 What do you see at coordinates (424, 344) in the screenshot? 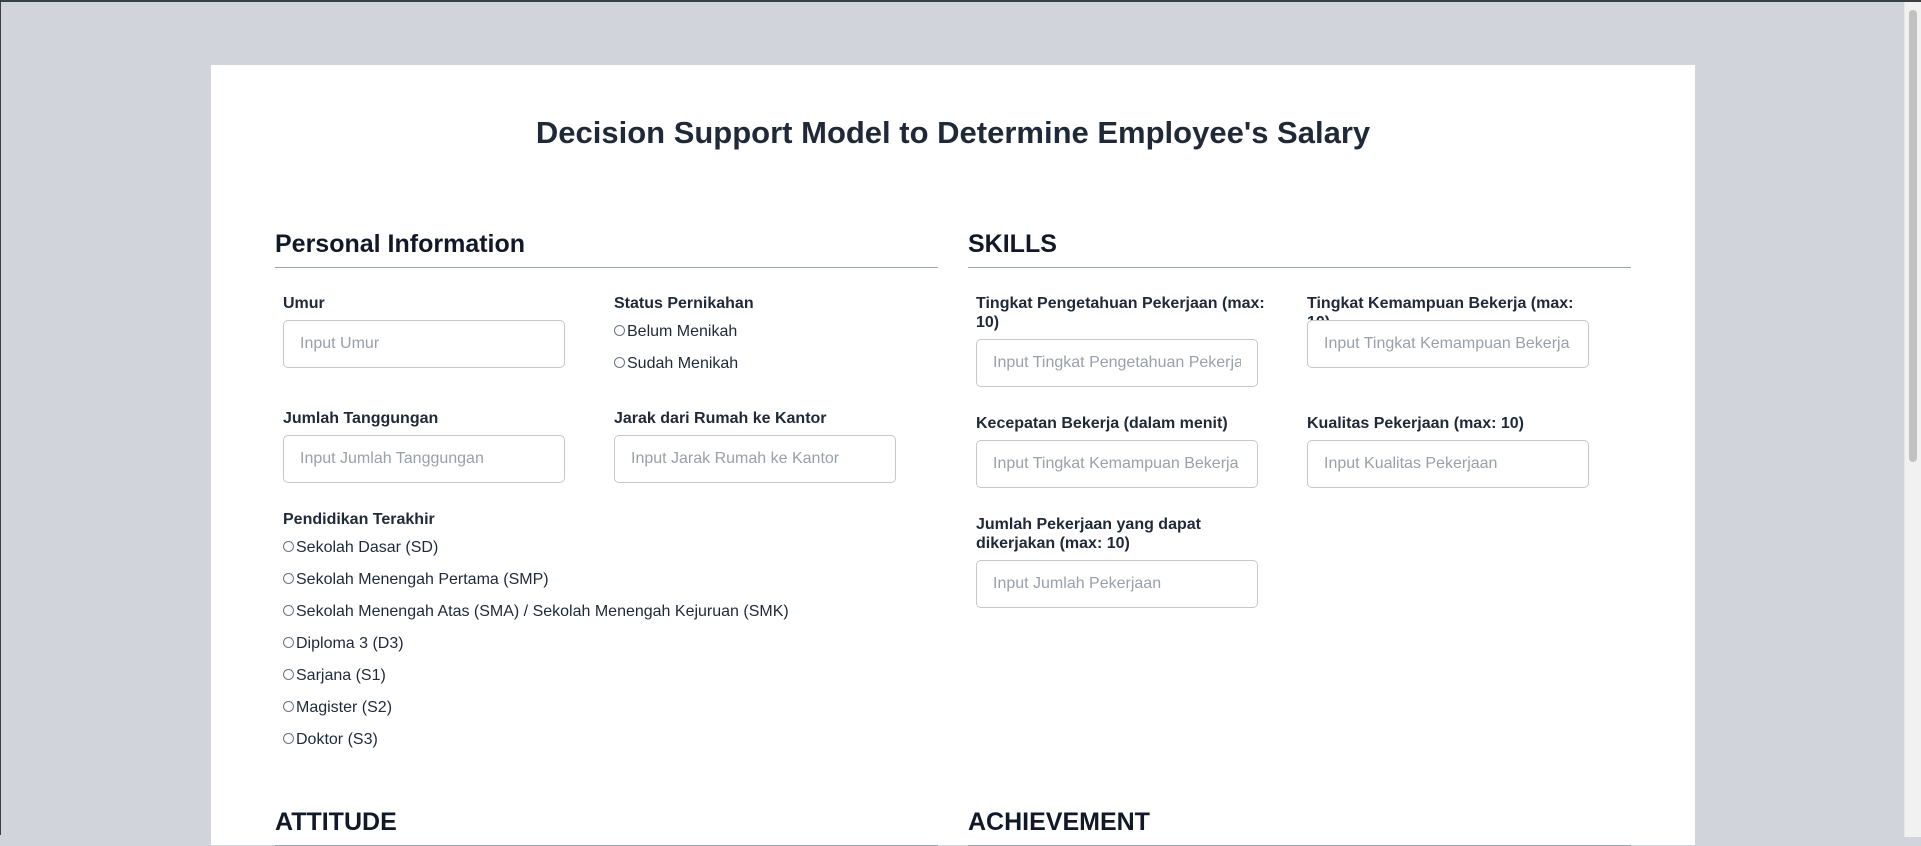
I see `umur-input` at bounding box center [424, 344].